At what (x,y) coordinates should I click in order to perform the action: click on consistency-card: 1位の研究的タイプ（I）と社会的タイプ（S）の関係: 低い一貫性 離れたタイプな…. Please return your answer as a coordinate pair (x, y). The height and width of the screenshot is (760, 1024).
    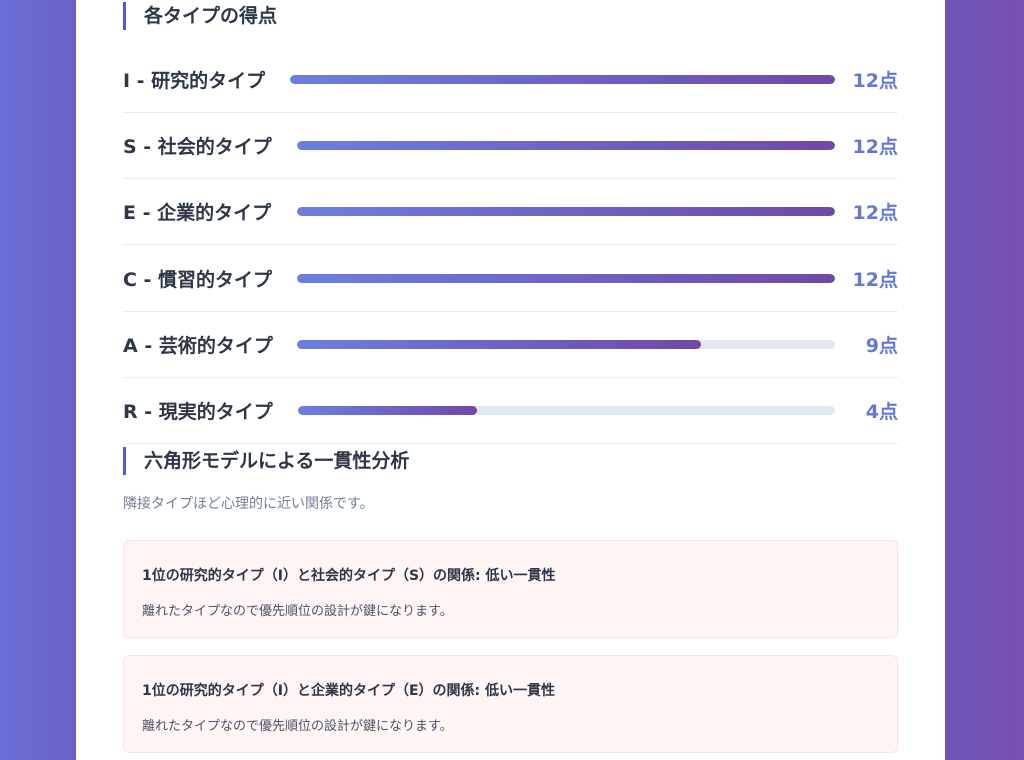
    Looking at the image, I should click on (510, 589).